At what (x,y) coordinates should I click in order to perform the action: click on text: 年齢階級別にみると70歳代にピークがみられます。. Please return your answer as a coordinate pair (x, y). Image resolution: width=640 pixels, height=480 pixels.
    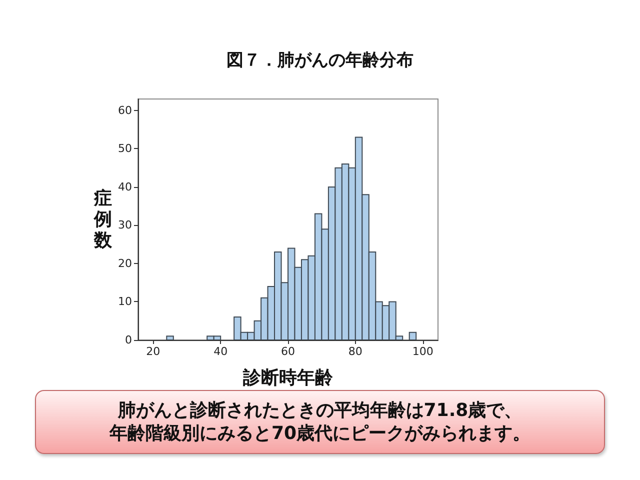
    Looking at the image, I should click on (320, 433).